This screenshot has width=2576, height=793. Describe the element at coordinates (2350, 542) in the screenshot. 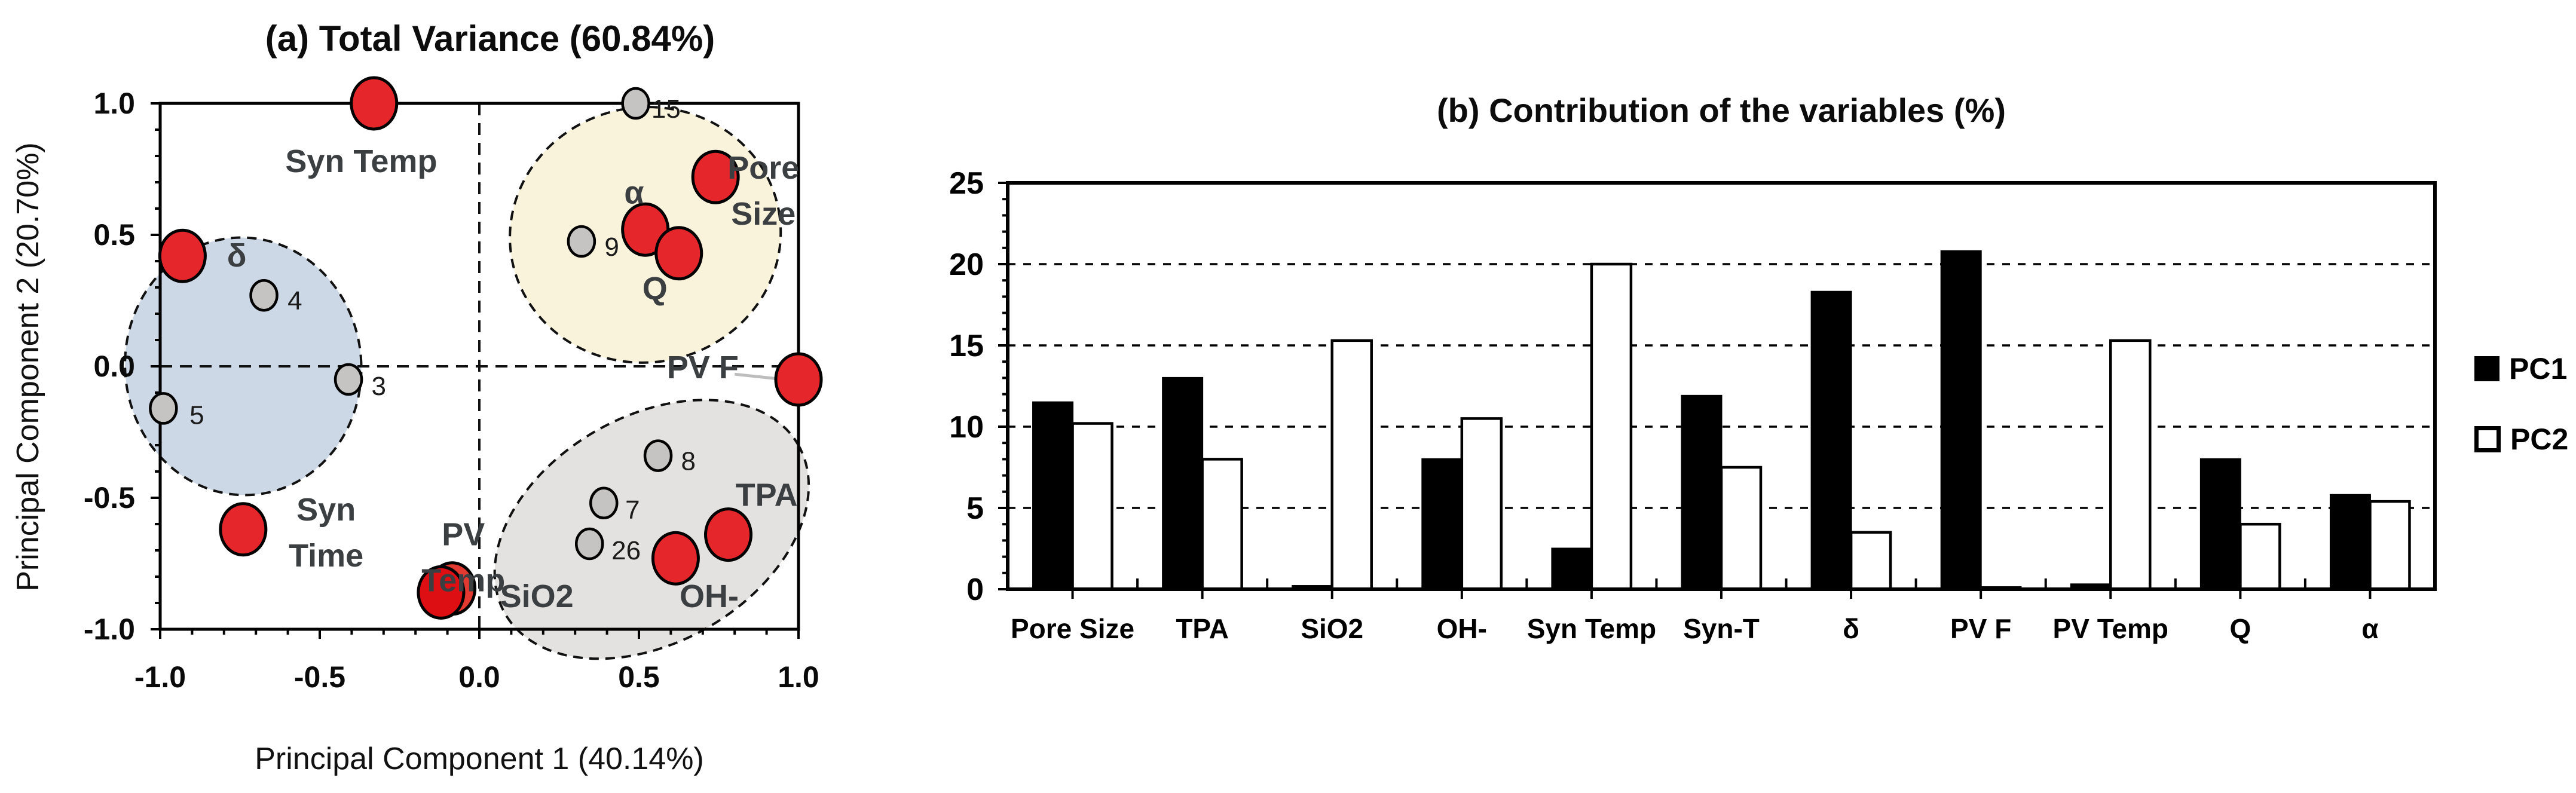

I see `bar-pc1-α` at that location.